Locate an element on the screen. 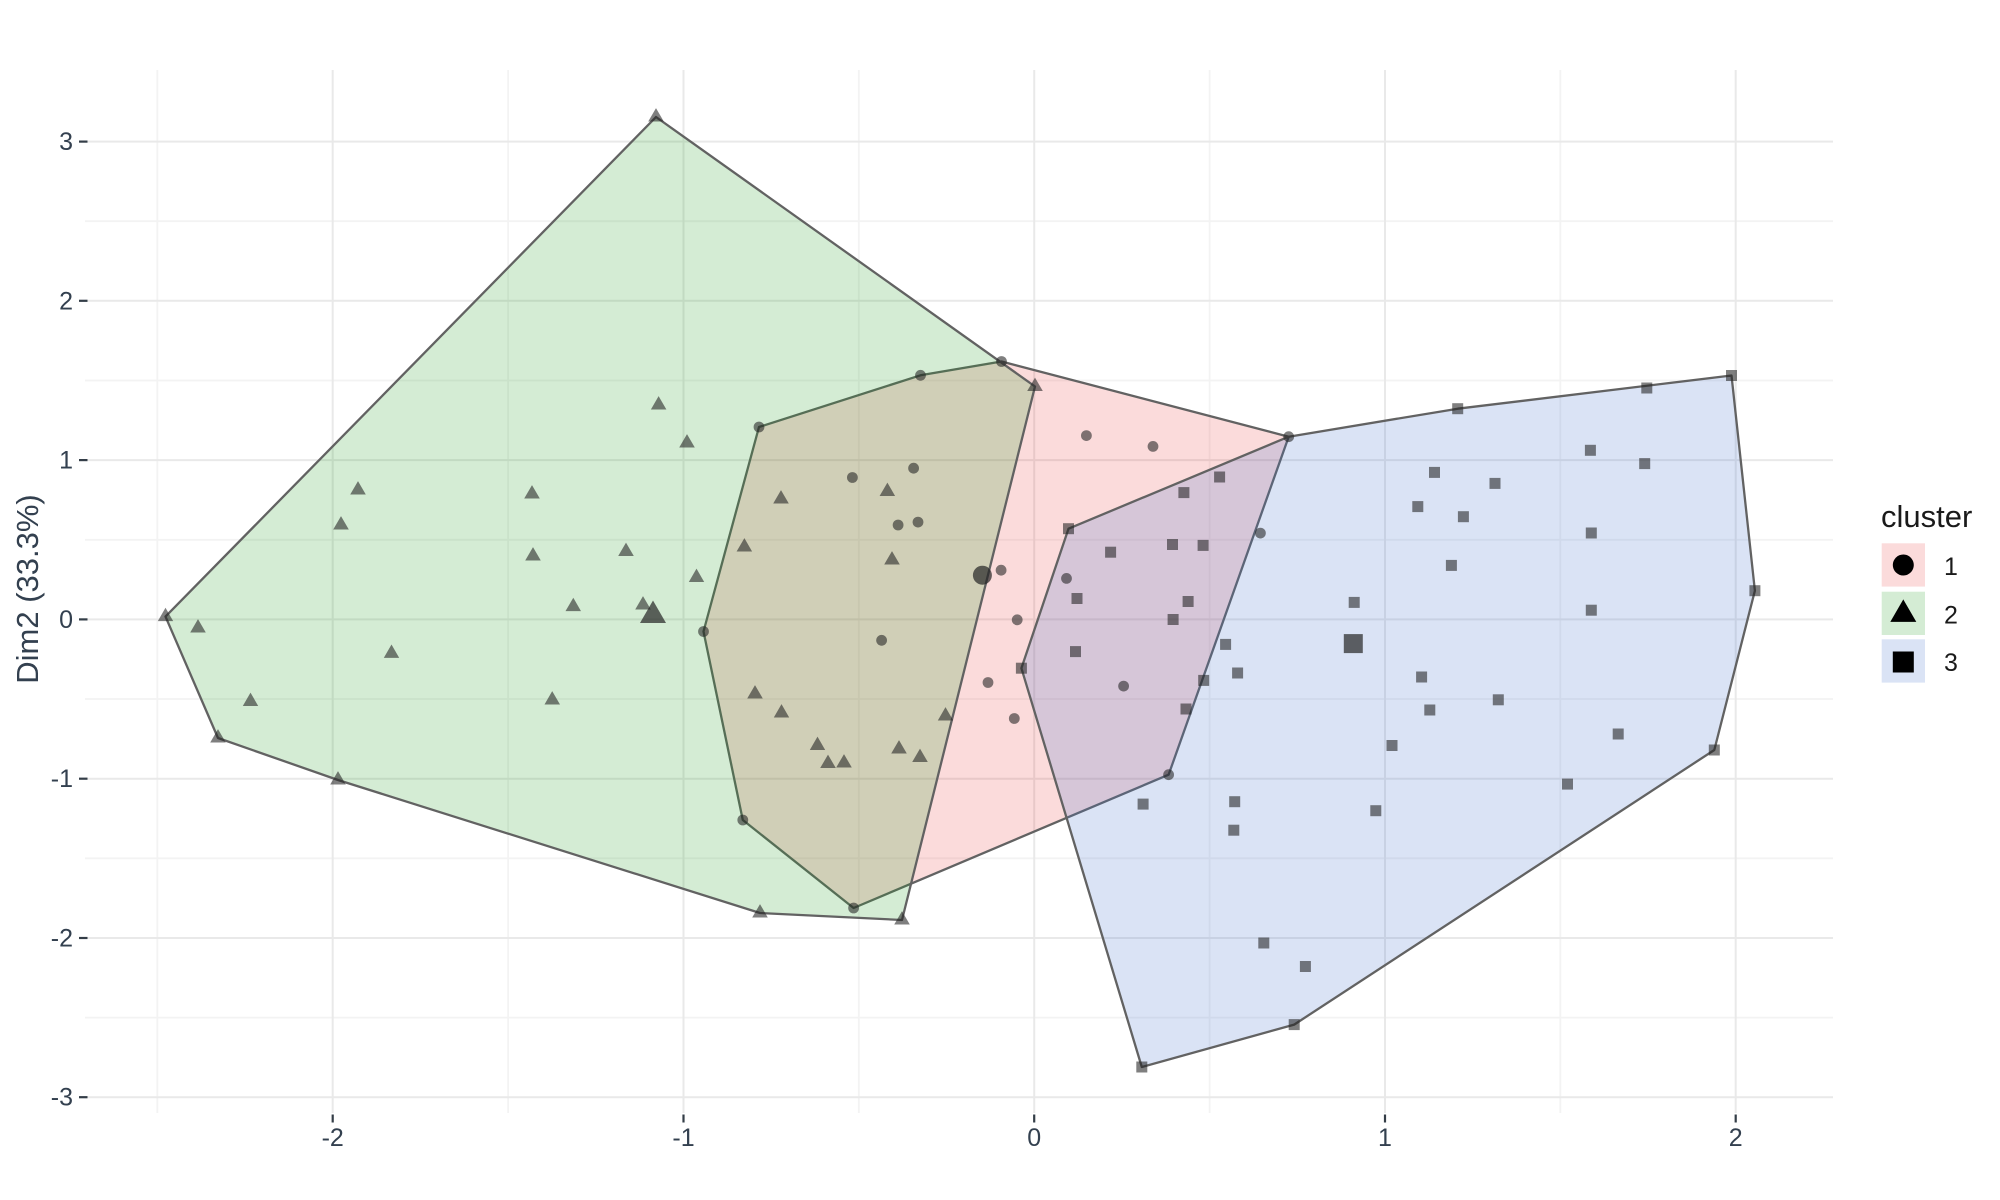 The image size is (2000, 1200). svg-text: -3 is located at coordinates (62, 1098).